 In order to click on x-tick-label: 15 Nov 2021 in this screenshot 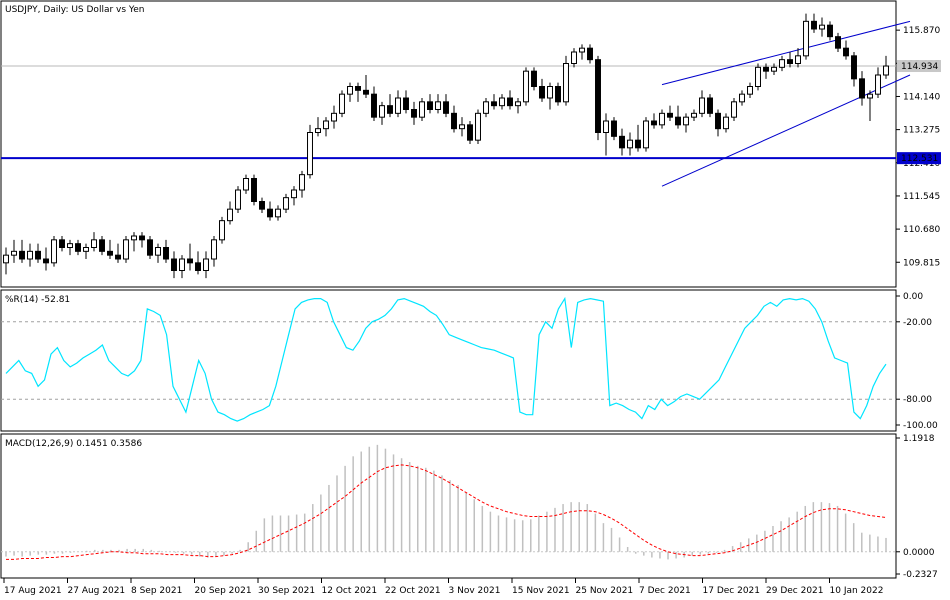, I will do `click(541, 591)`.